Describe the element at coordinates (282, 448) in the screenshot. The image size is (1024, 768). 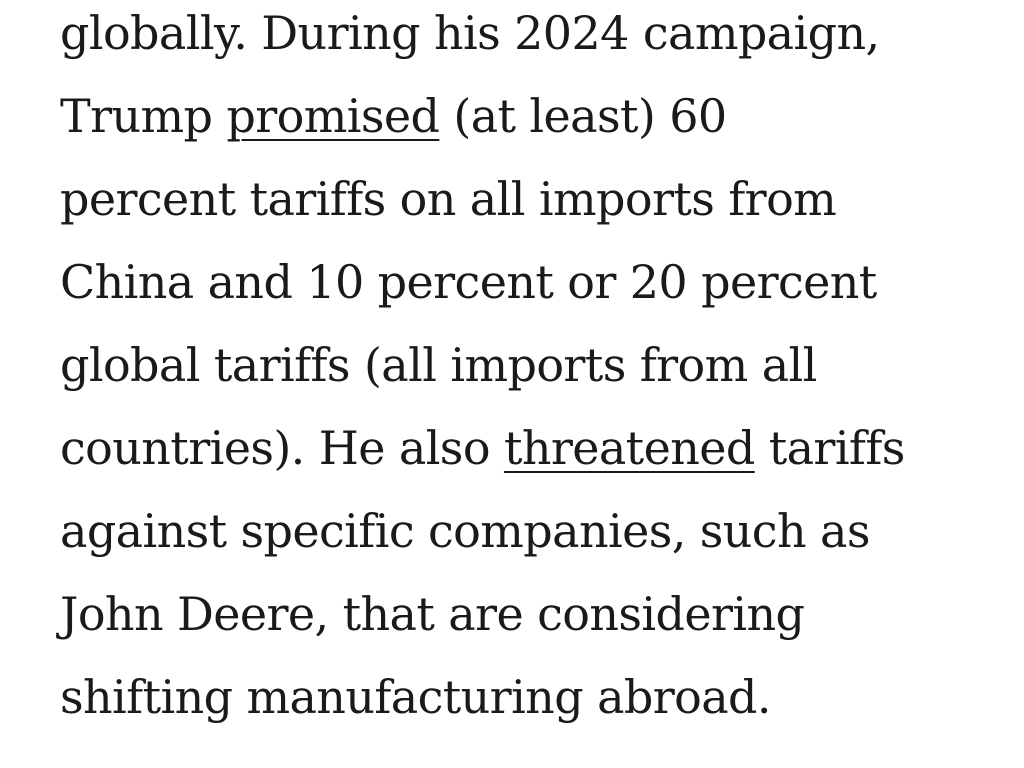
I see `text-run: countries). He also` at that location.